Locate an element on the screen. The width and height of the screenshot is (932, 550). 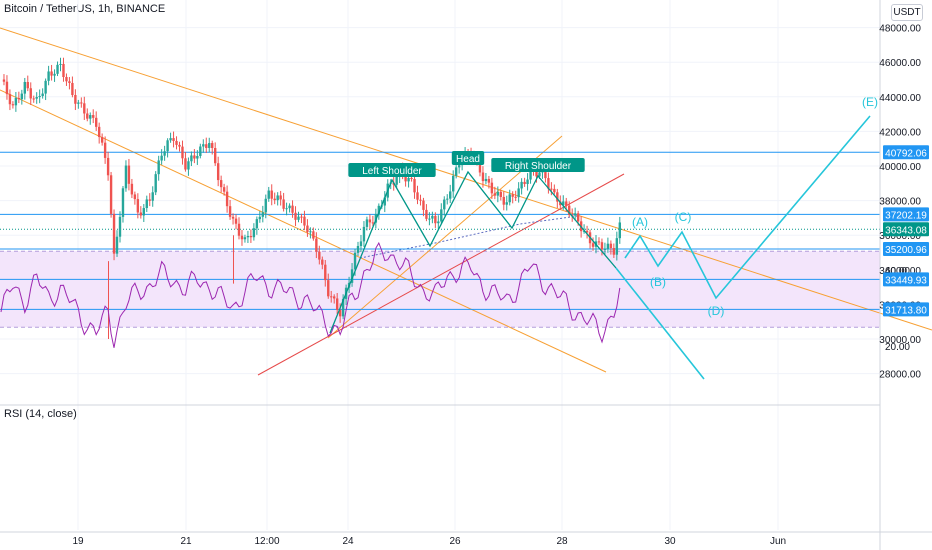
rsi-tick-label: 20.00 is located at coordinates (897, 347).